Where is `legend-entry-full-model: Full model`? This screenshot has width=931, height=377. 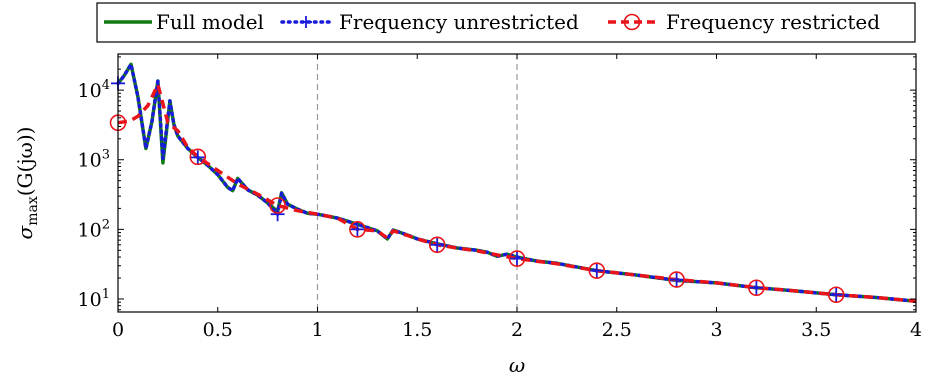 legend-entry-full-model: Full model is located at coordinates (184, 22).